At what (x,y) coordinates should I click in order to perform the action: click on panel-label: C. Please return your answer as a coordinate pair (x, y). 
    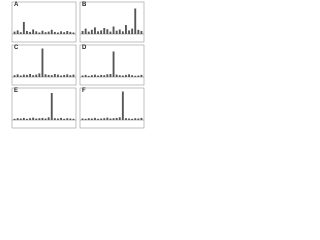
    Looking at the image, I should click on (16, 48).